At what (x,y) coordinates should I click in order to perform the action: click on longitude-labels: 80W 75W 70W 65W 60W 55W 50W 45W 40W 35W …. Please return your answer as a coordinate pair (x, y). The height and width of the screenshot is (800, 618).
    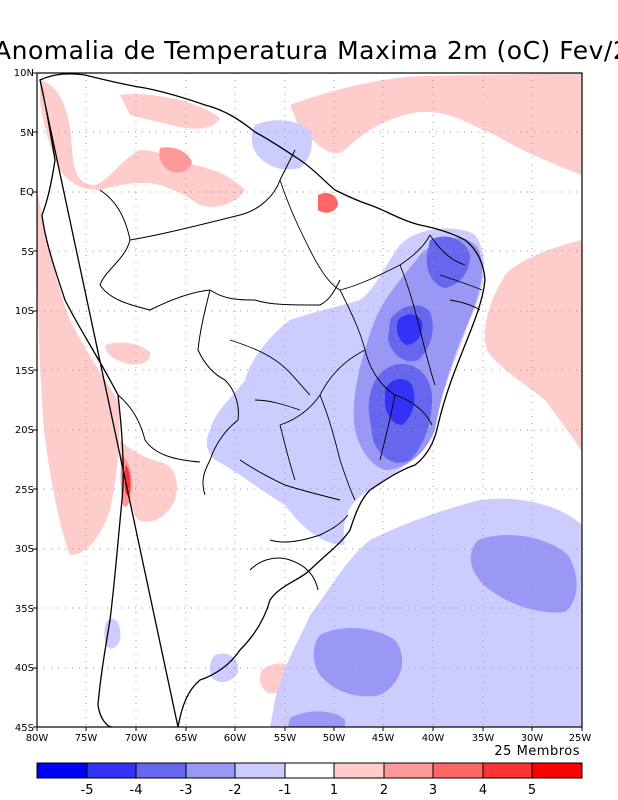
    Looking at the image, I should click on (309, 738).